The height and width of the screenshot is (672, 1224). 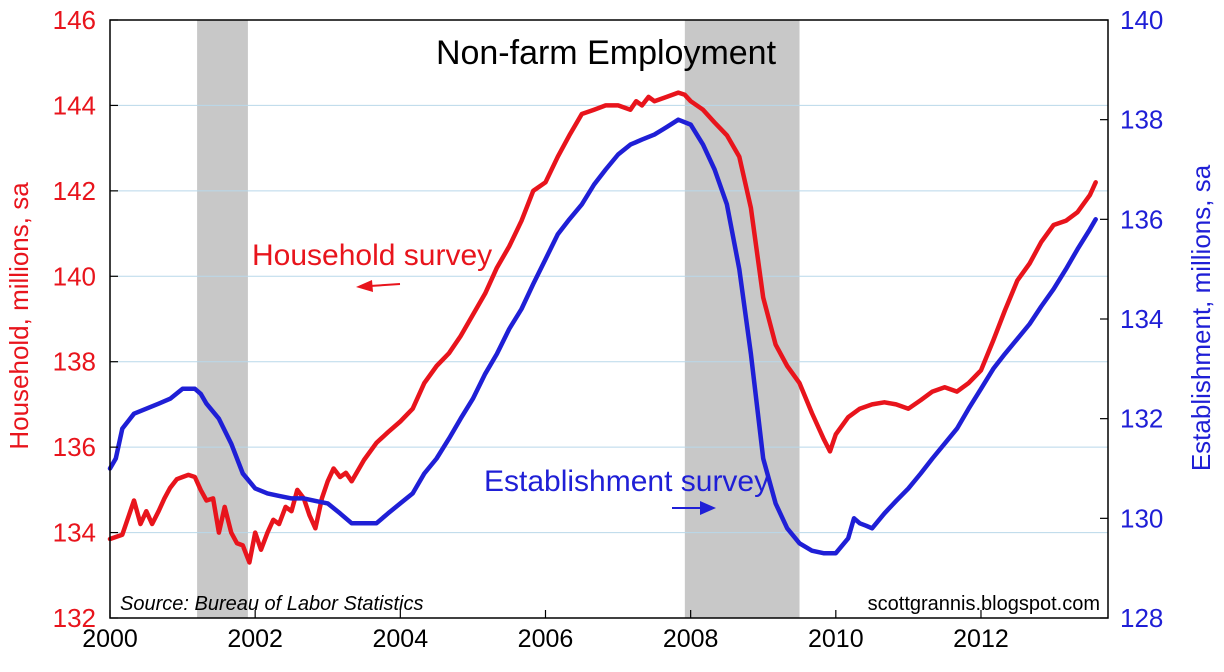 What do you see at coordinates (1141, 419) in the screenshot?
I see `right-tick-label: 132` at bounding box center [1141, 419].